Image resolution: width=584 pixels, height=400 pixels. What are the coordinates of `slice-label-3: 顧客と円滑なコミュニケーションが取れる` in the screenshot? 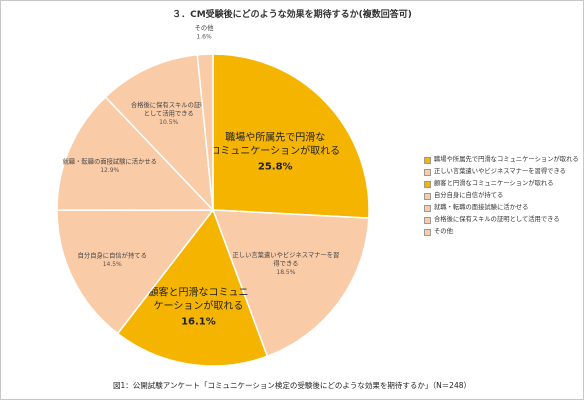 It's located at (198, 298).